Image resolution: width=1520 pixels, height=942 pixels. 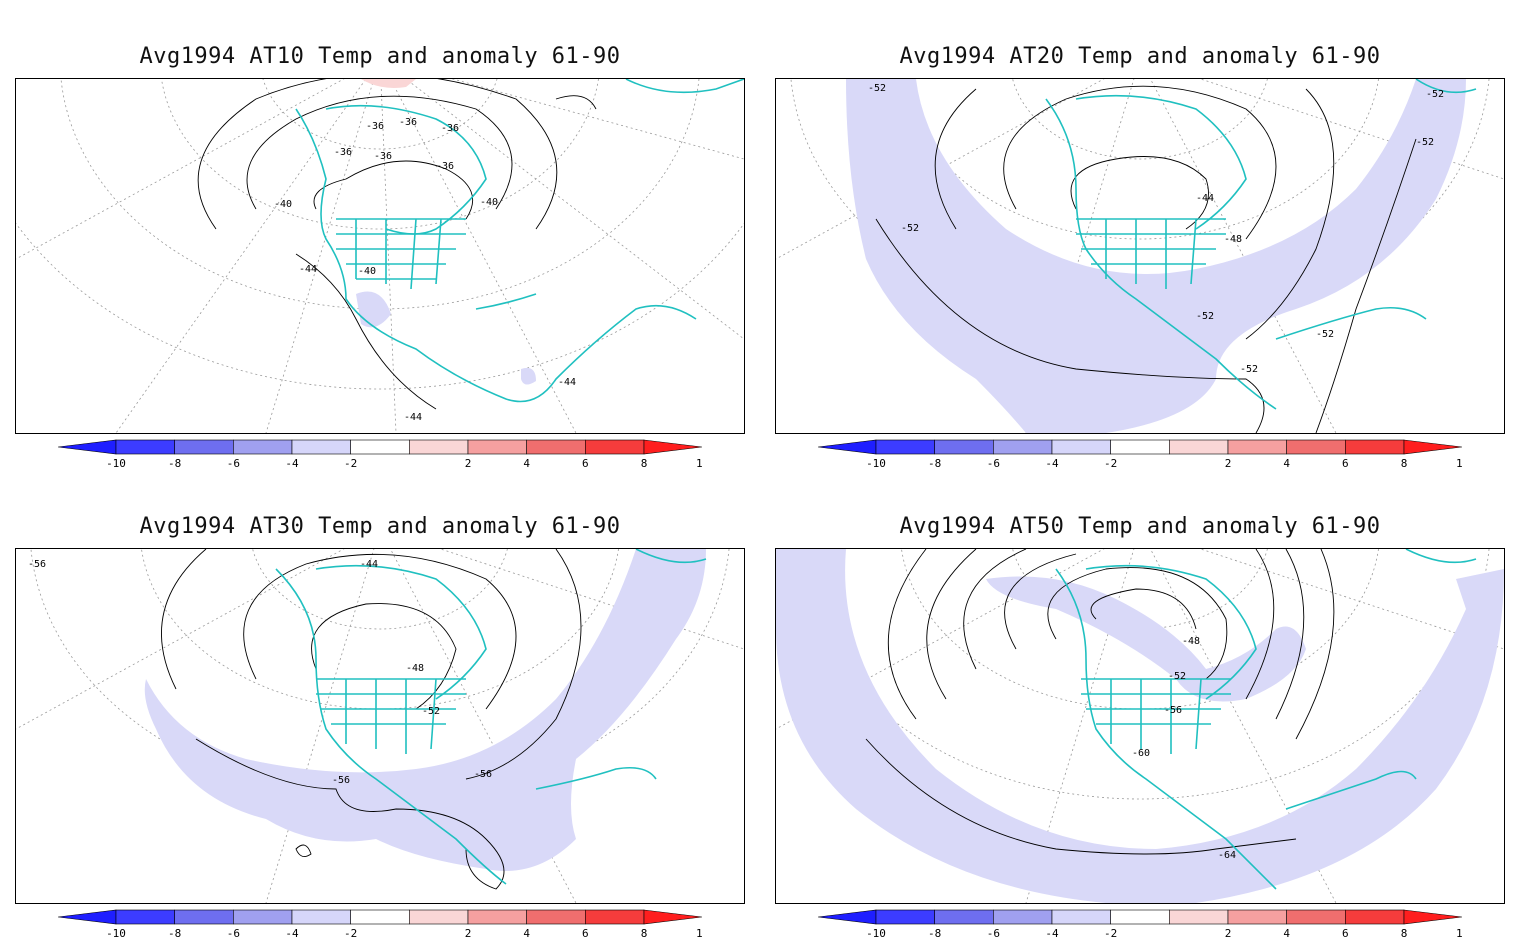 I want to click on contours, so click(x=397, y=244).